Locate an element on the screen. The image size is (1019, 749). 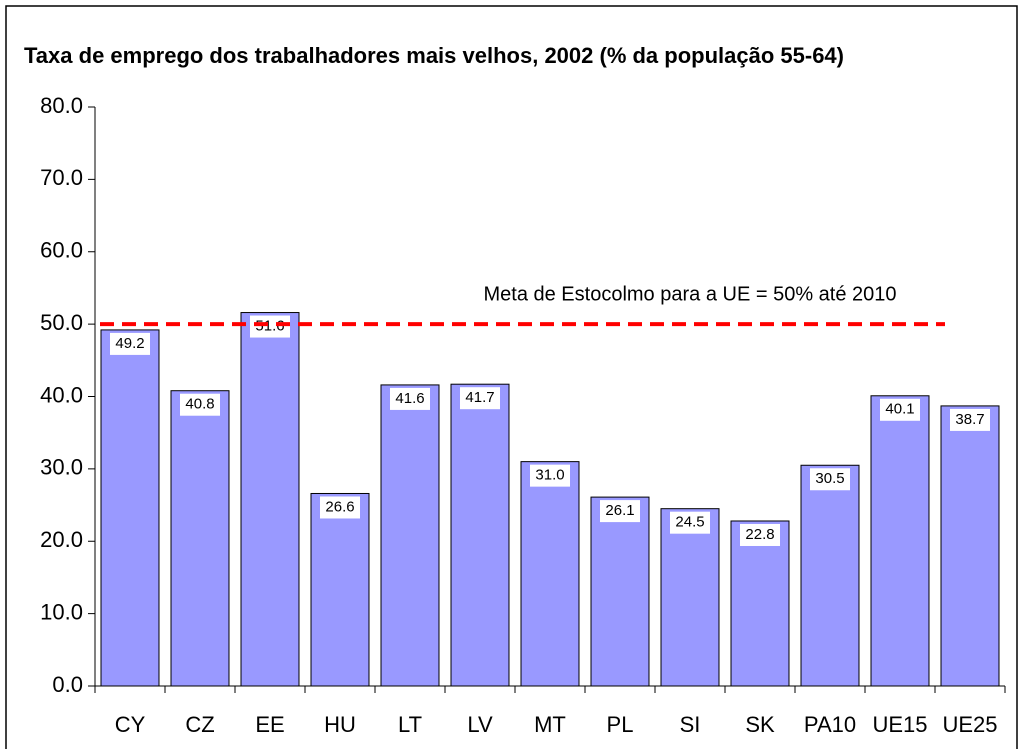
y-tick-label: 0.0 is located at coordinates (67, 684).